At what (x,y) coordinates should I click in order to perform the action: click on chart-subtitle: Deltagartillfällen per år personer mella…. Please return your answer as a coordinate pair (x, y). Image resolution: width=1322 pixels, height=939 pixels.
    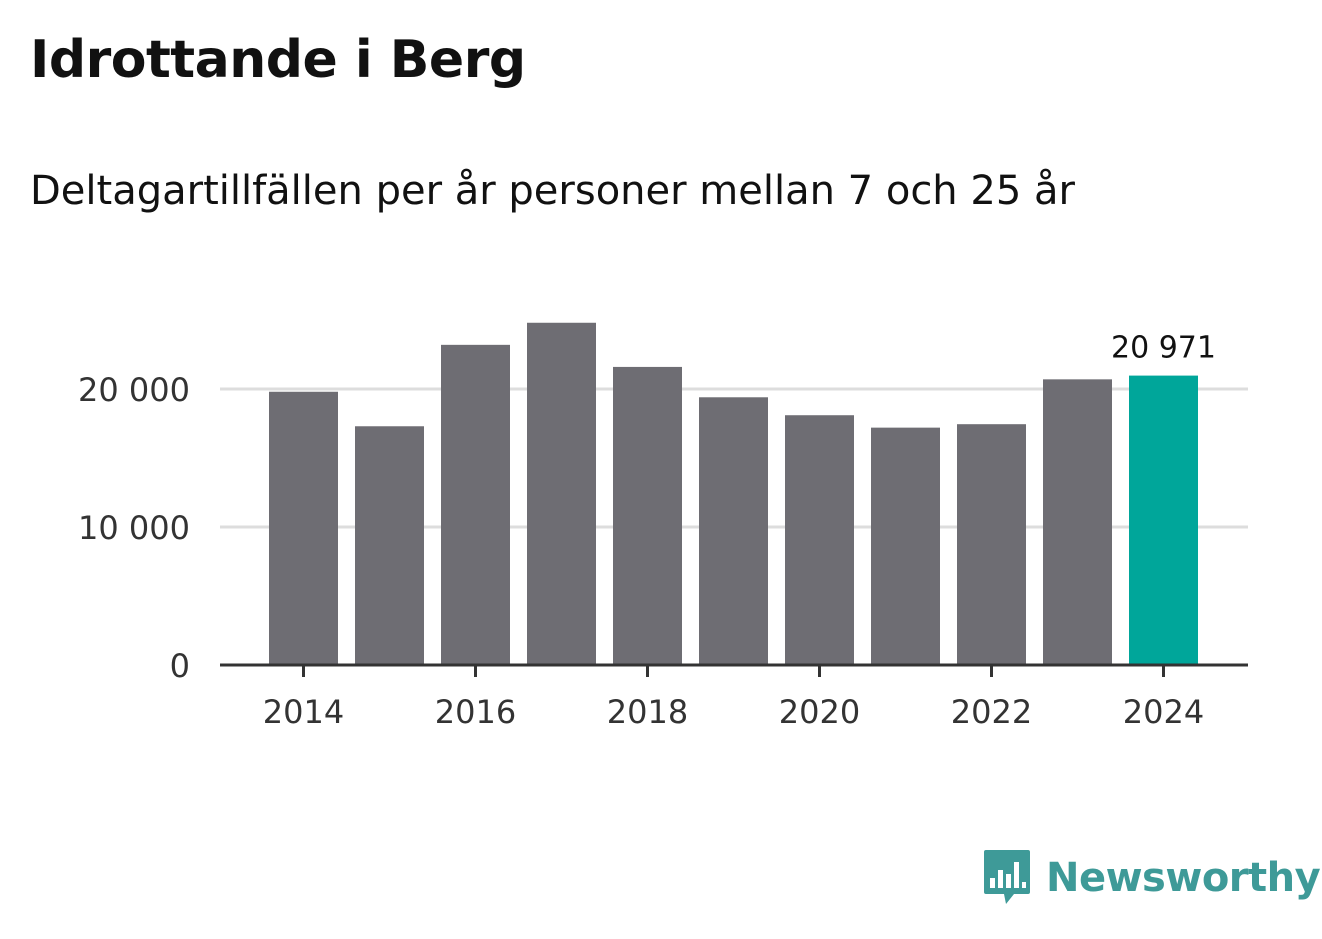
    Looking at the image, I should click on (552, 191).